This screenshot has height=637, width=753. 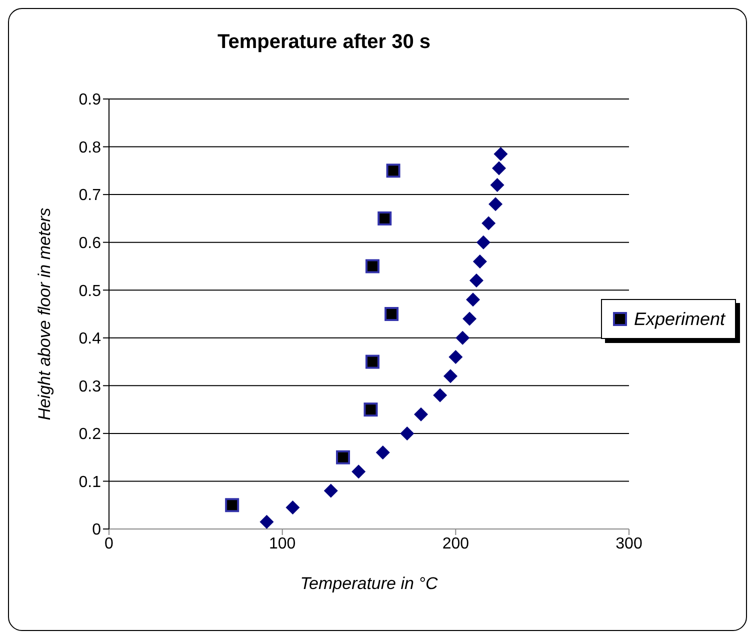 What do you see at coordinates (629, 543) in the screenshot?
I see `x-tick-label: 300` at bounding box center [629, 543].